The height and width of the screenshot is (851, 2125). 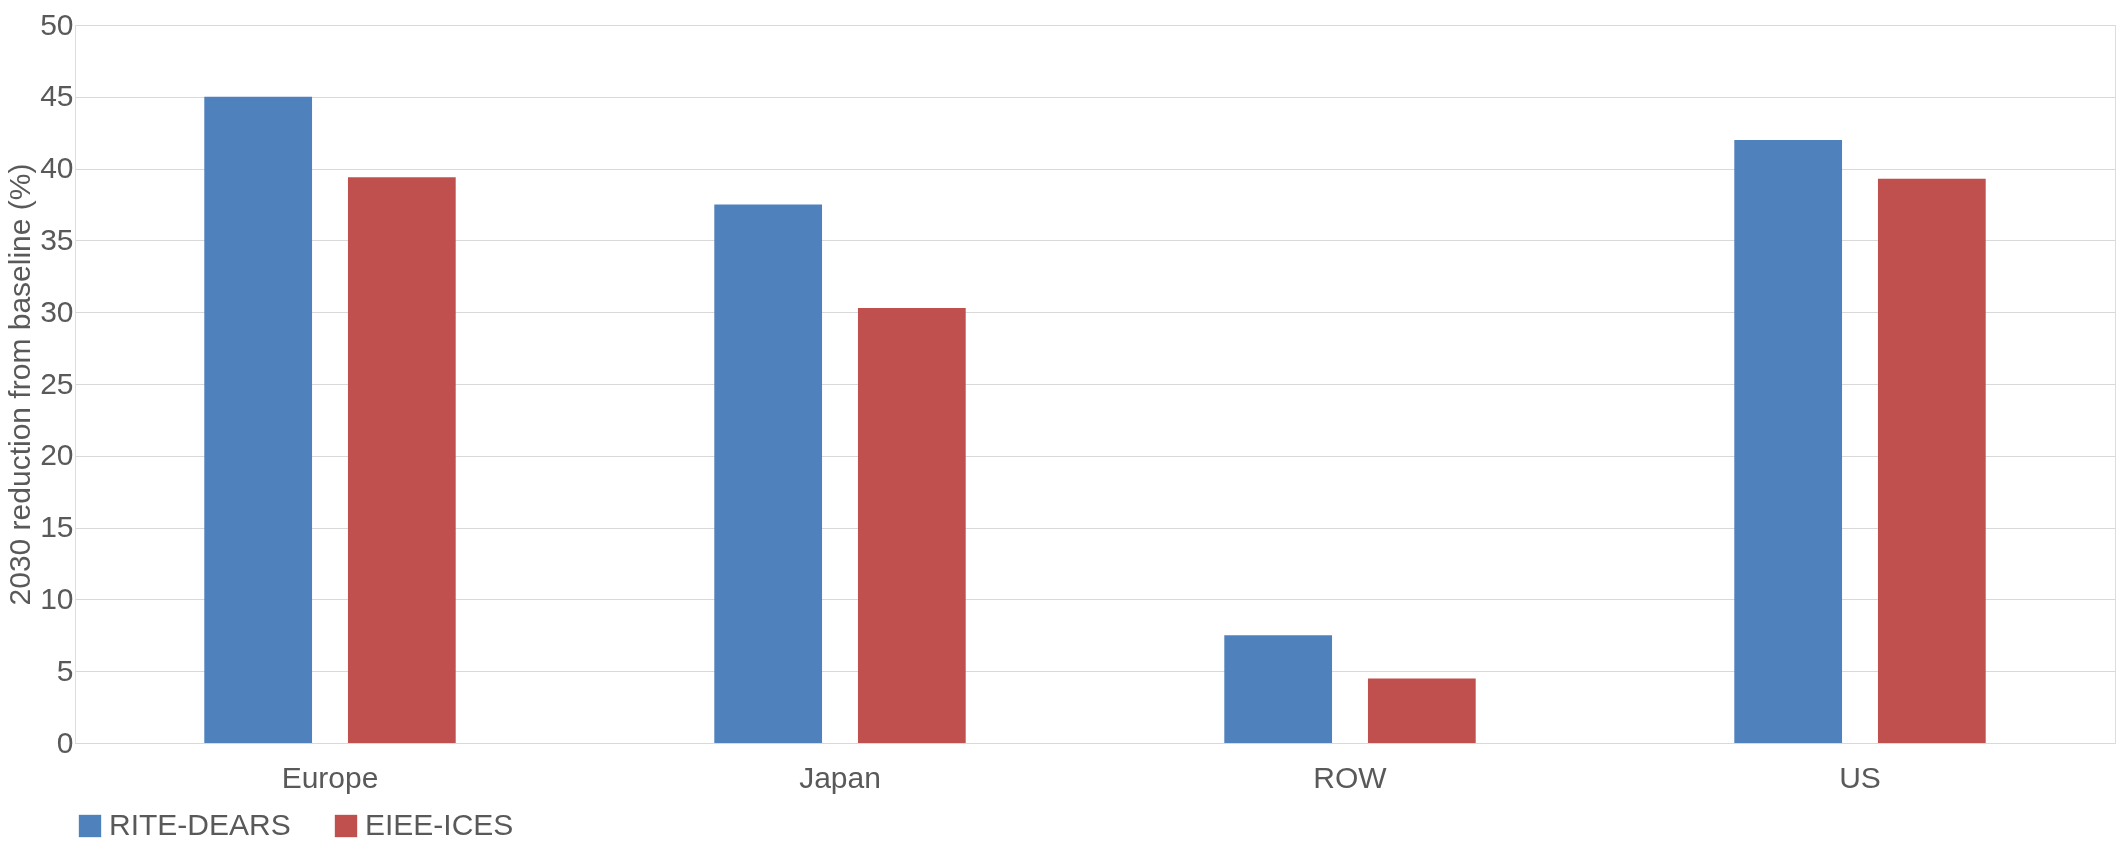 What do you see at coordinates (65, 670) in the screenshot?
I see `y-tick-label: 5` at bounding box center [65, 670].